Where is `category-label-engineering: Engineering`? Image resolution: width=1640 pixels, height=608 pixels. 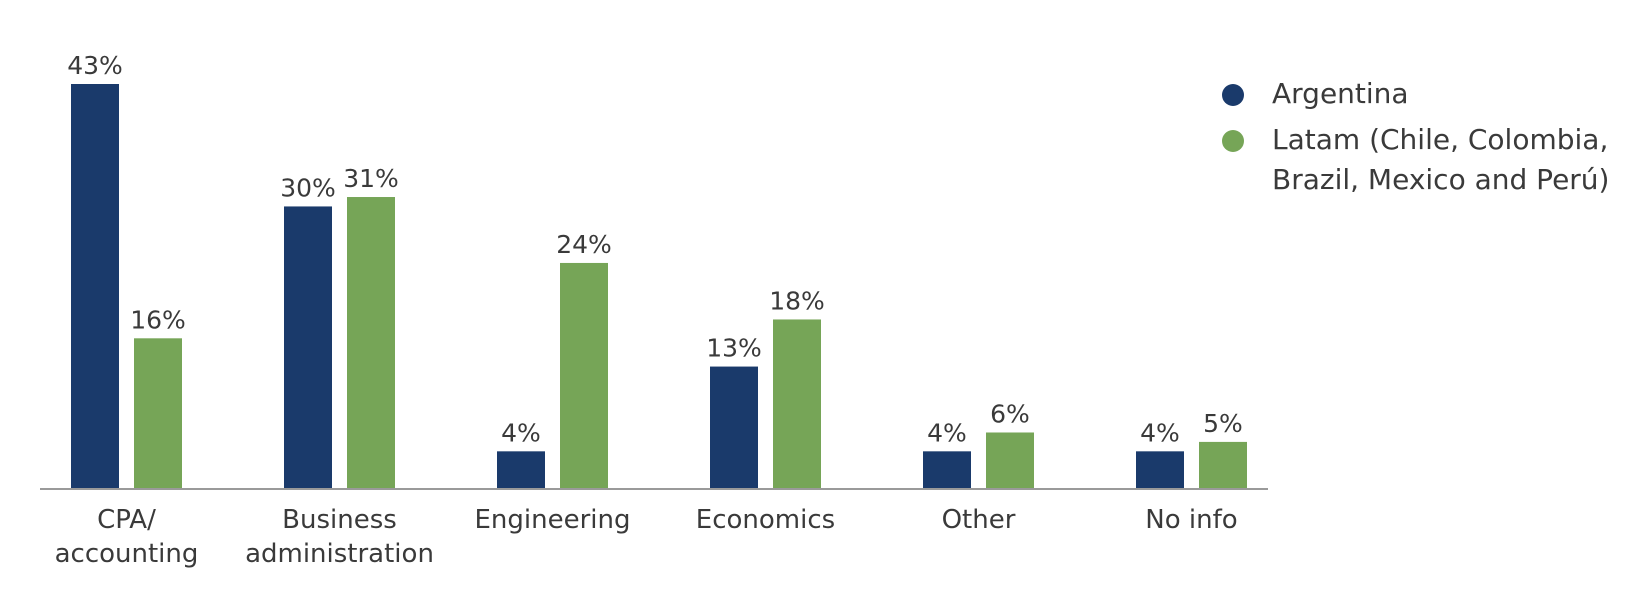
category-label-engineering: Engineering is located at coordinates (553, 520).